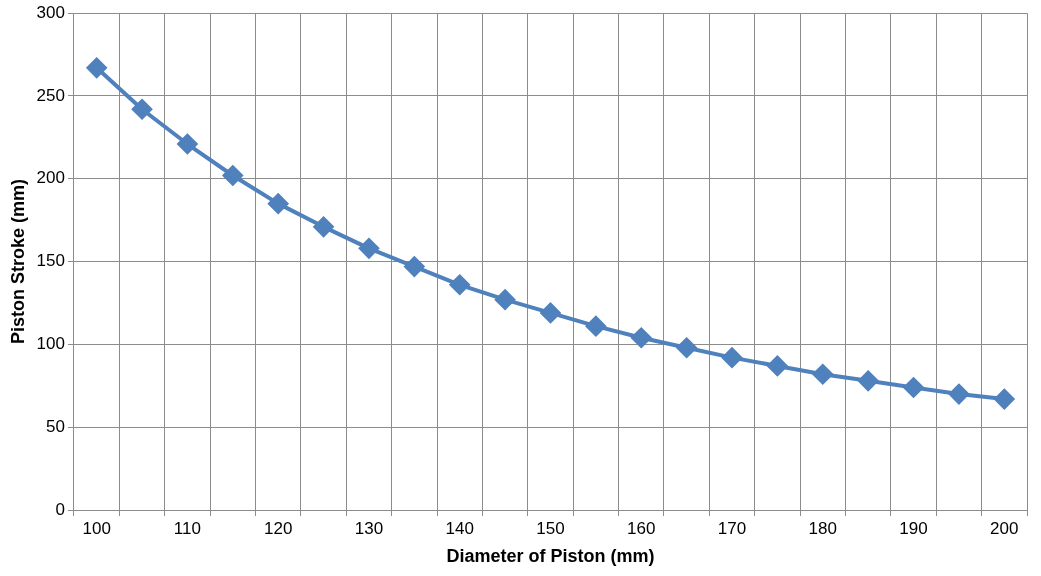 The width and height of the screenshot is (1041, 576). Describe the element at coordinates (459, 528) in the screenshot. I see `x-tick-label: 140` at that location.